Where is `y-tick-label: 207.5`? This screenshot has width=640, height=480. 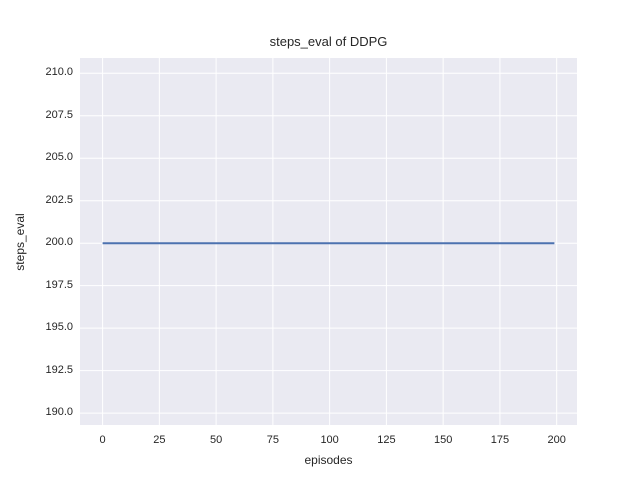 y-tick-label: 207.5 is located at coordinates (59, 114).